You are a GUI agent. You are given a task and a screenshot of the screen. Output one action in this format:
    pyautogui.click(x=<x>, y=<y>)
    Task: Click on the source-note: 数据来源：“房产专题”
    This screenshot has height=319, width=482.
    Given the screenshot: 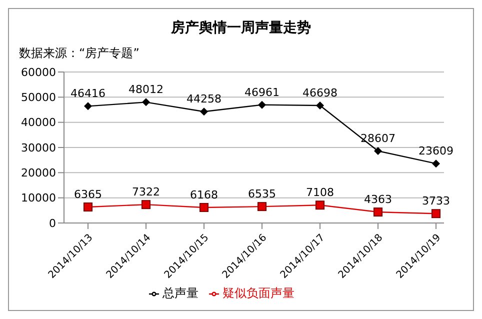 What is the action you would take?
    pyautogui.click(x=79, y=53)
    